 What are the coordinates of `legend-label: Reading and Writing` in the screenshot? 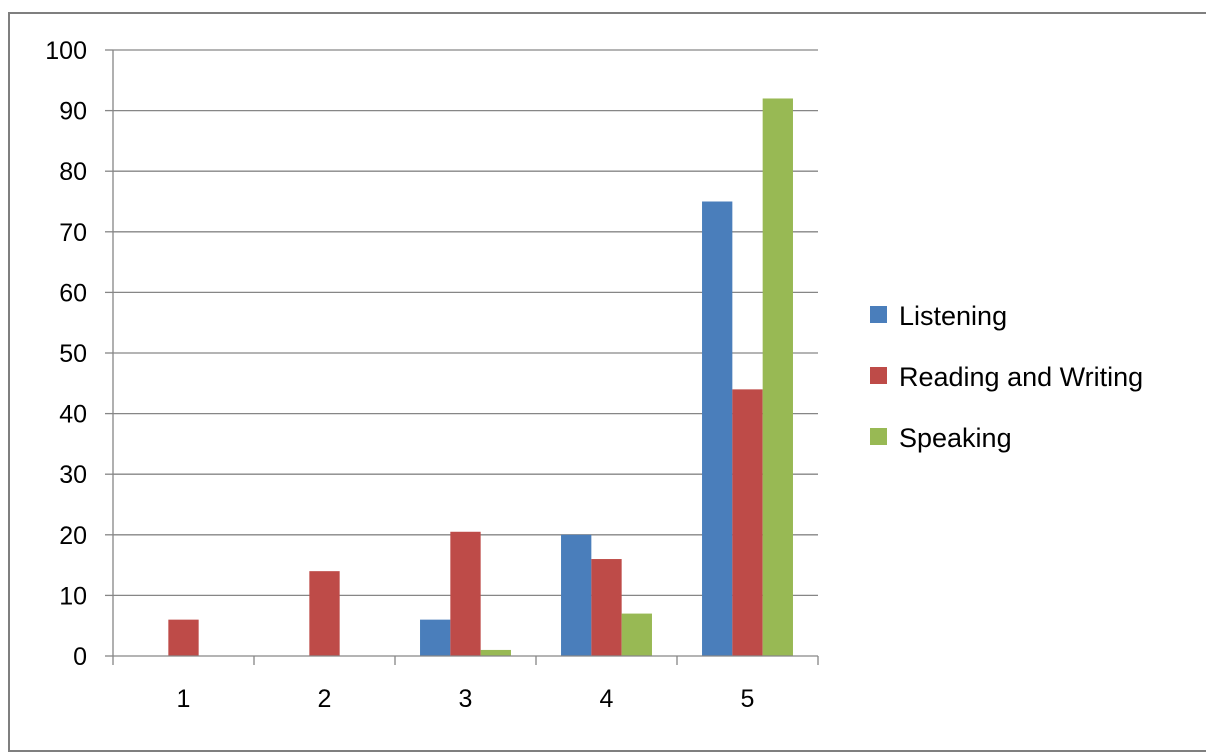 It's located at (1021, 377).